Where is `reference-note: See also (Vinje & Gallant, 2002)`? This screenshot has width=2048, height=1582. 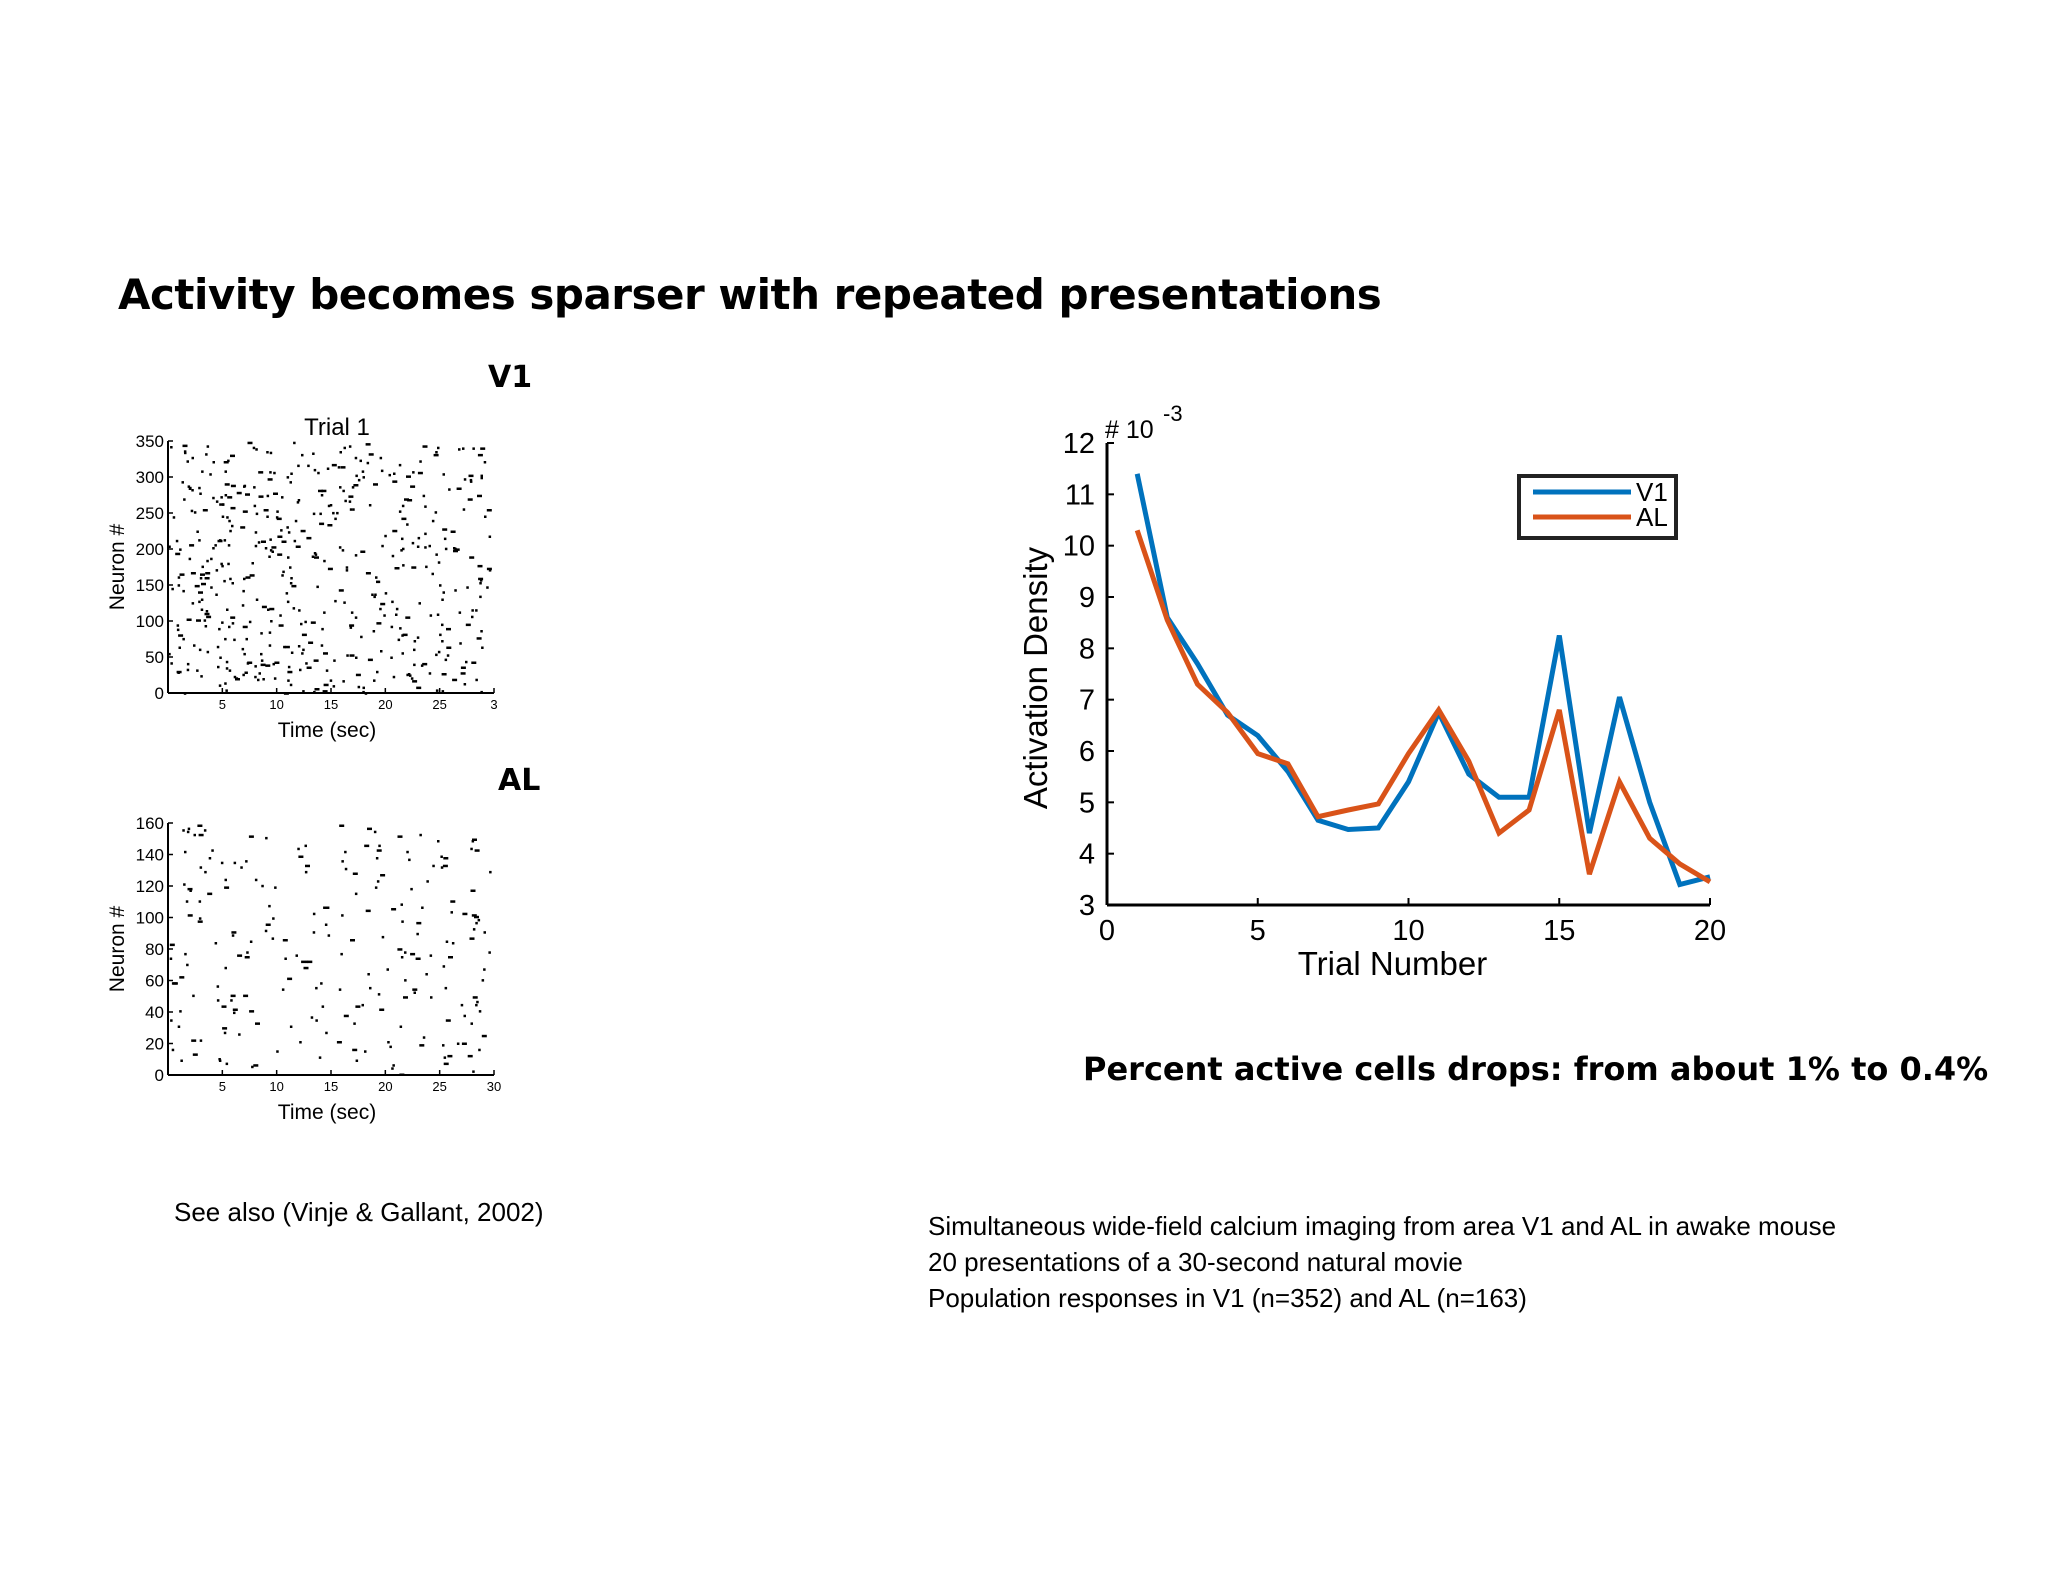 reference-note: See also (Vinje & Gallant, 2002) is located at coordinates (359, 1212).